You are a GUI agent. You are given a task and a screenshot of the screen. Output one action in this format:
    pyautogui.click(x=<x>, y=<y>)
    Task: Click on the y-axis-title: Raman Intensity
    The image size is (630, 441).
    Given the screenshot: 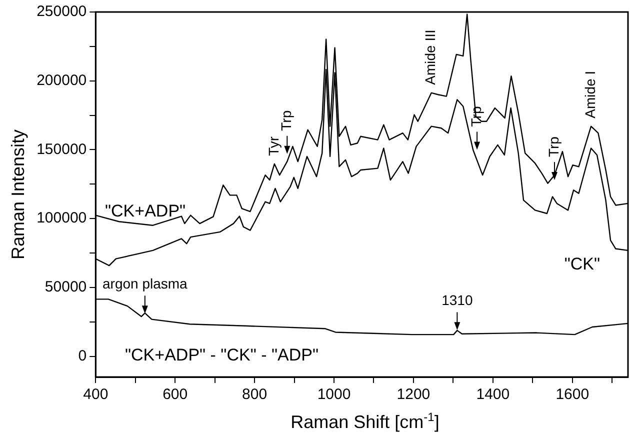 What is the action you would take?
    pyautogui.click(x=18, y=194)
    